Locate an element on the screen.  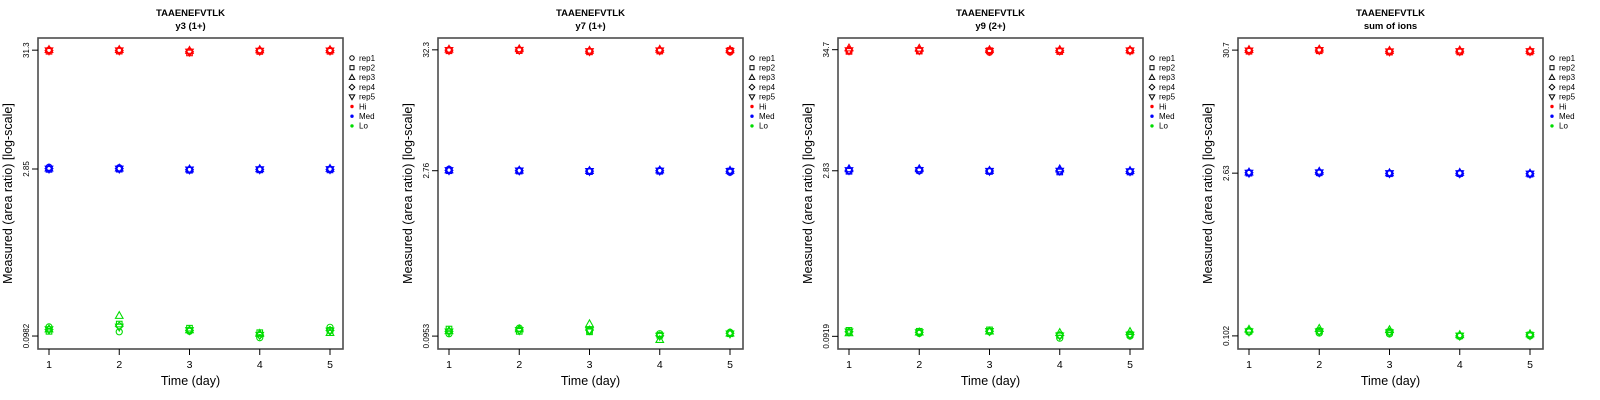
chart-subtitle: y7 (1+) is located at coordinates (590, 26).